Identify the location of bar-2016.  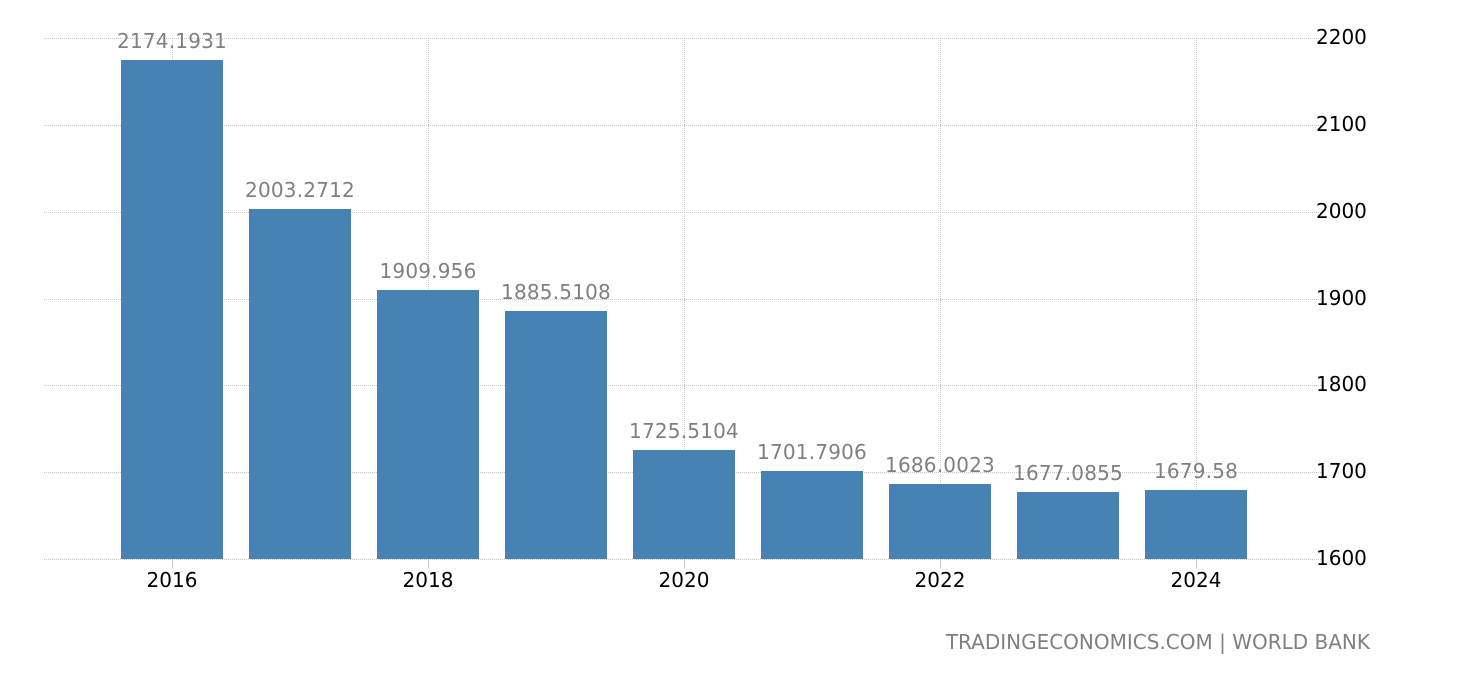
(172, 309).